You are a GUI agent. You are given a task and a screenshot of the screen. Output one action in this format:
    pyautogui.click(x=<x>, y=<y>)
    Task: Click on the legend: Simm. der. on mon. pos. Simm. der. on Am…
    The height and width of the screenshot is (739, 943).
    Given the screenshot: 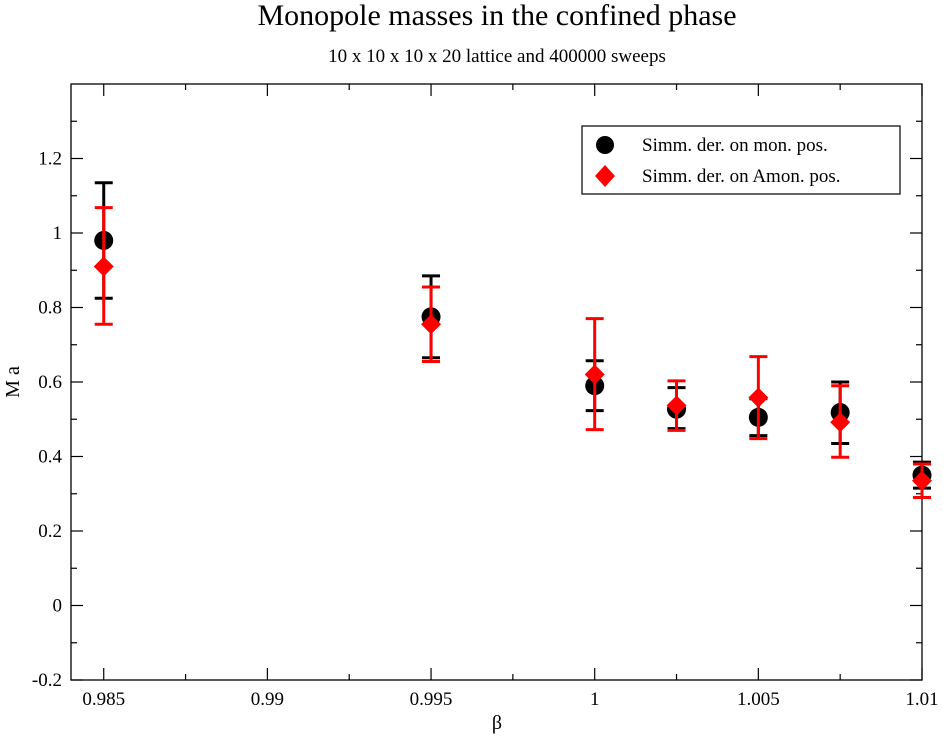 What is the action you would take?
    pyautogui.click(x=741, y=160)
    